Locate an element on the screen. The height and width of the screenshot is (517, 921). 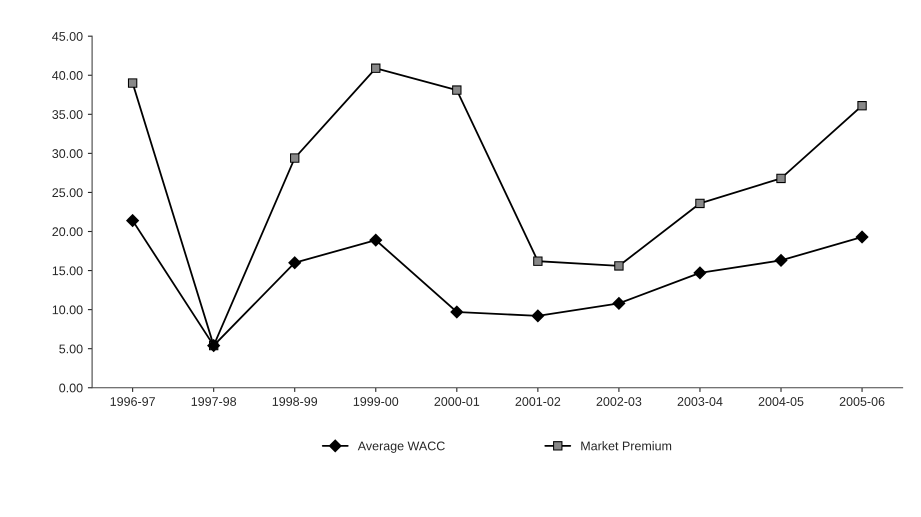
x-tick-label: 2003-04 is located at coordinates (700, 401).